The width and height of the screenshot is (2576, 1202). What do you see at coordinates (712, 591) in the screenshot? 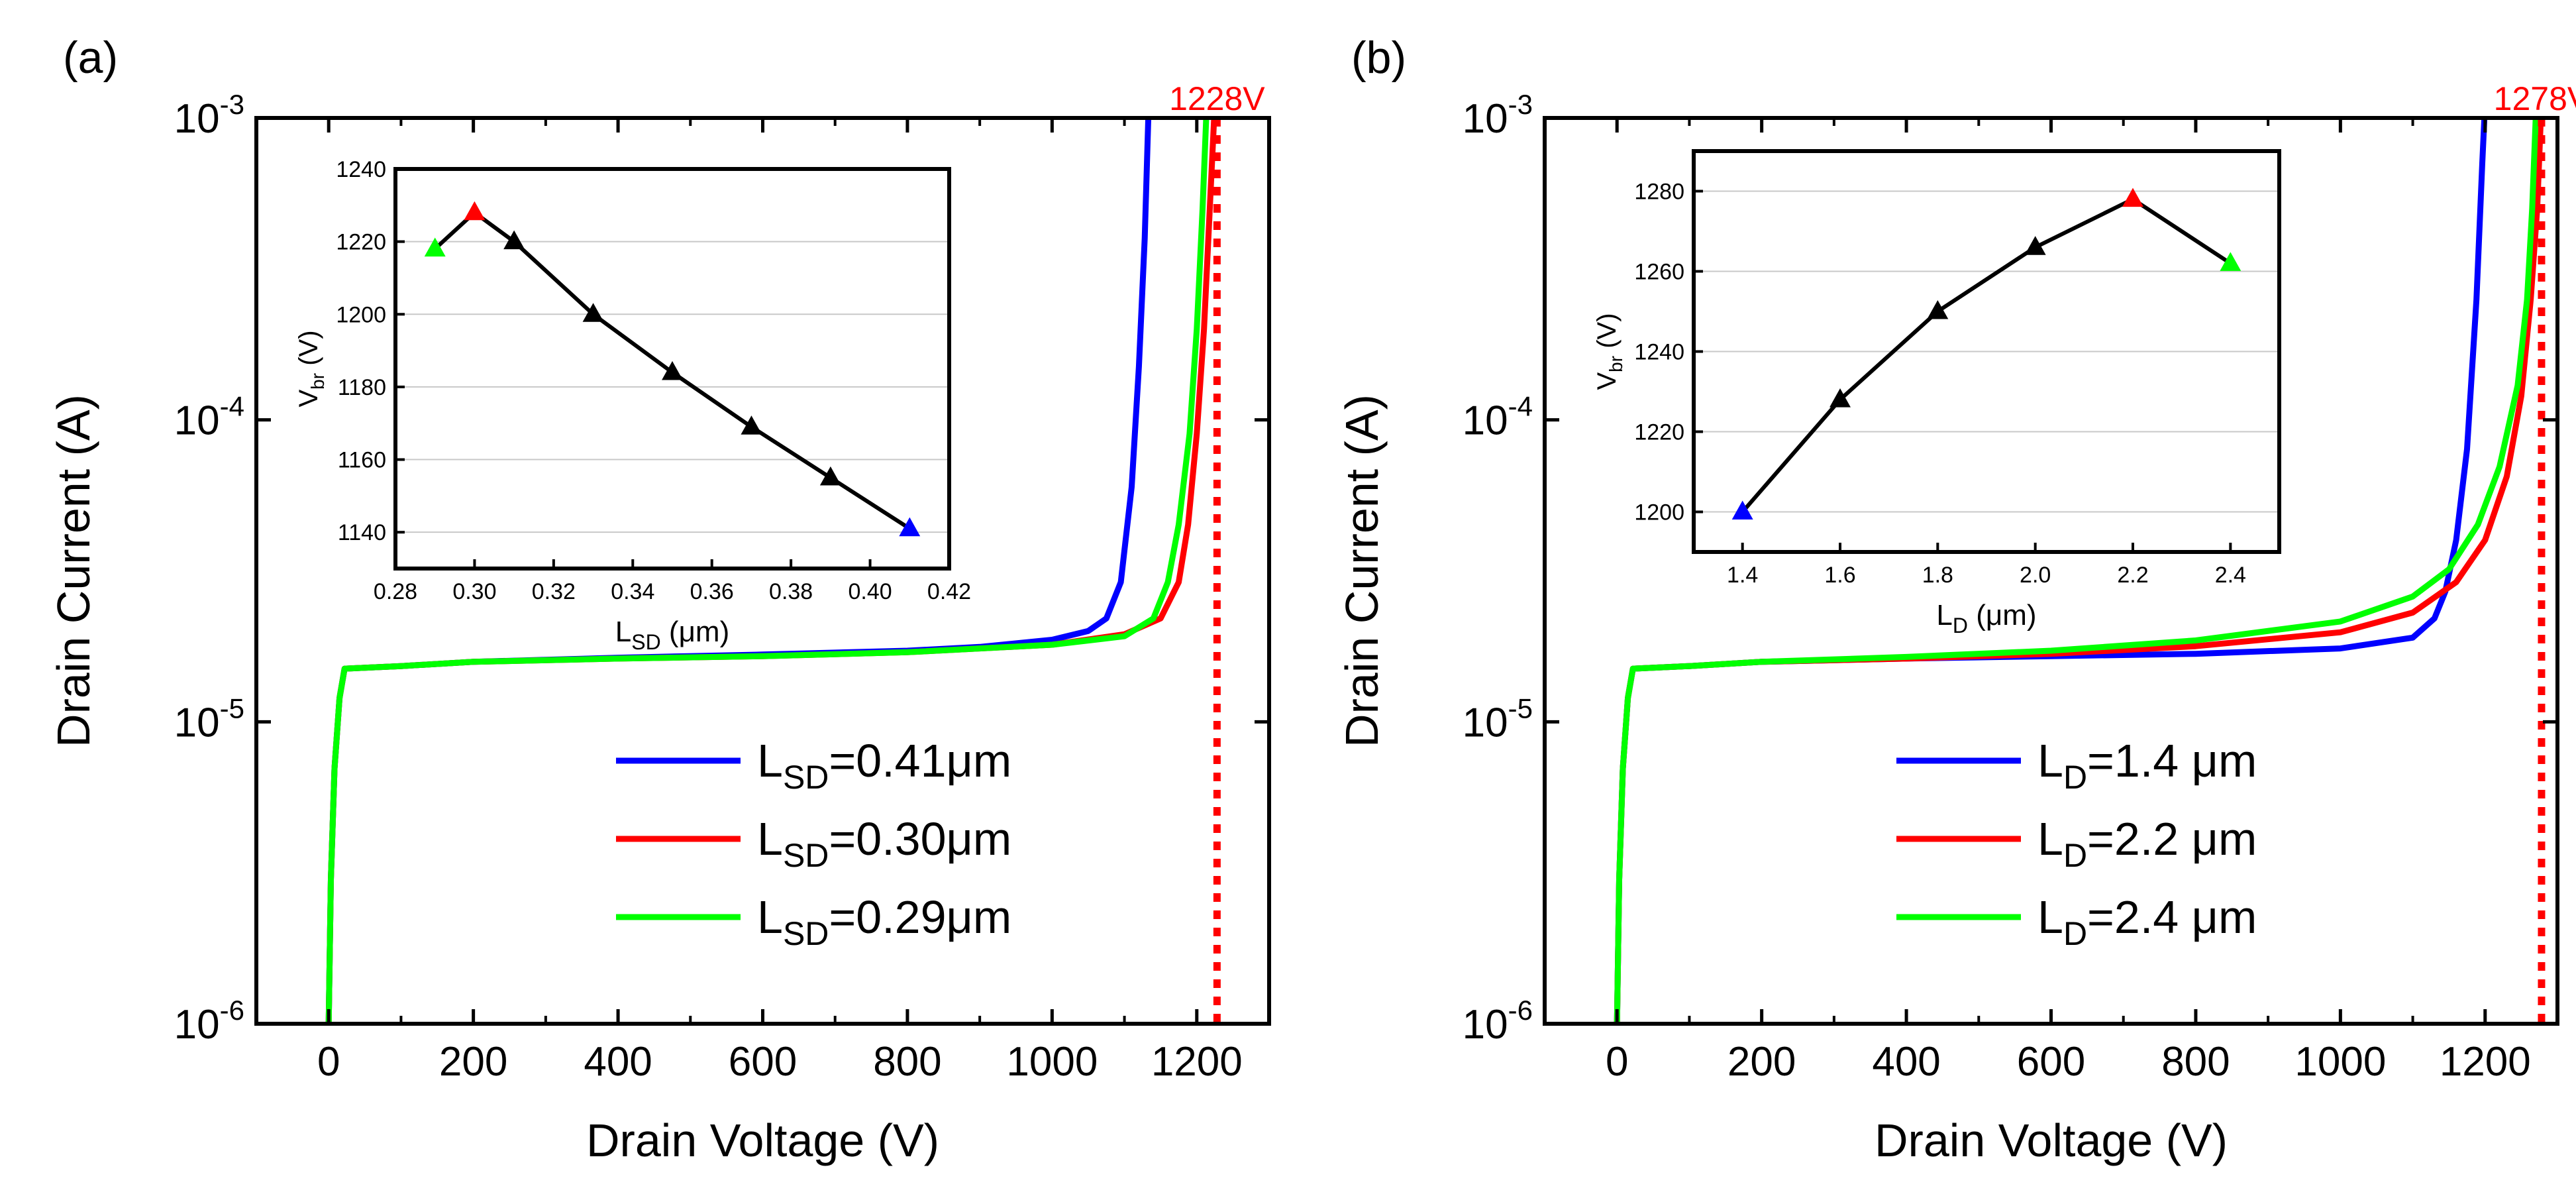
I see `inset-x-tick-label: 0.36` at bounding box center [712, 591].